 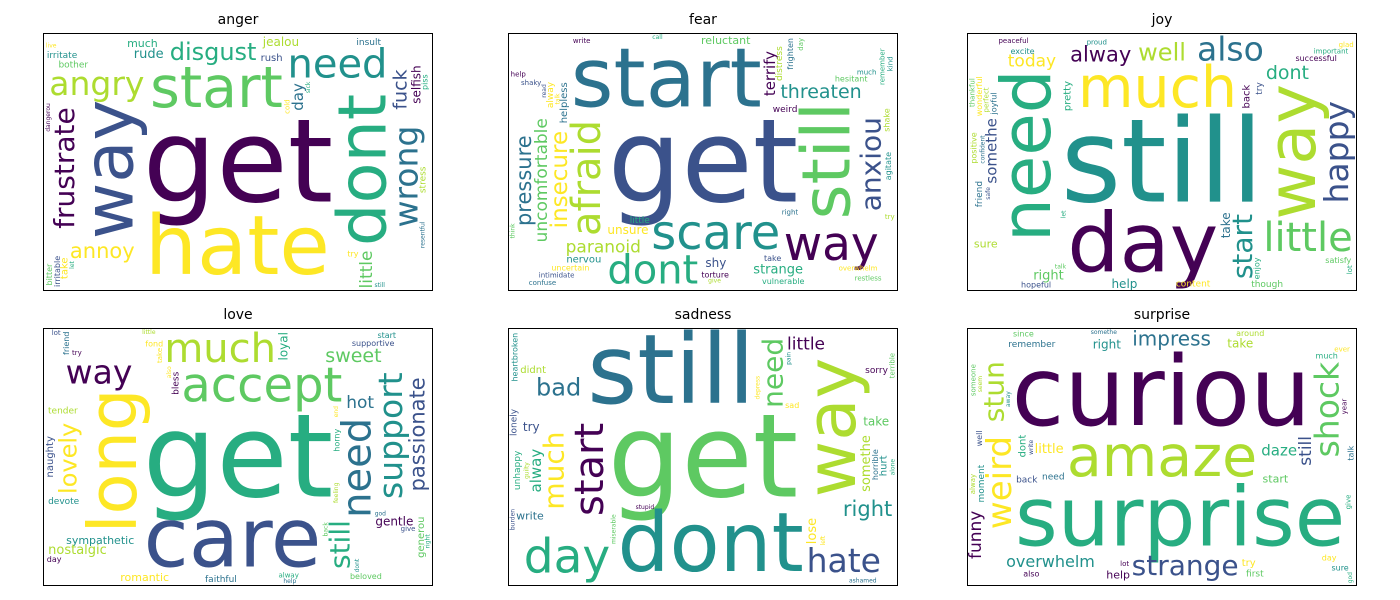 I want to click on cloud-word: joyful, so click(x=994, y=104).